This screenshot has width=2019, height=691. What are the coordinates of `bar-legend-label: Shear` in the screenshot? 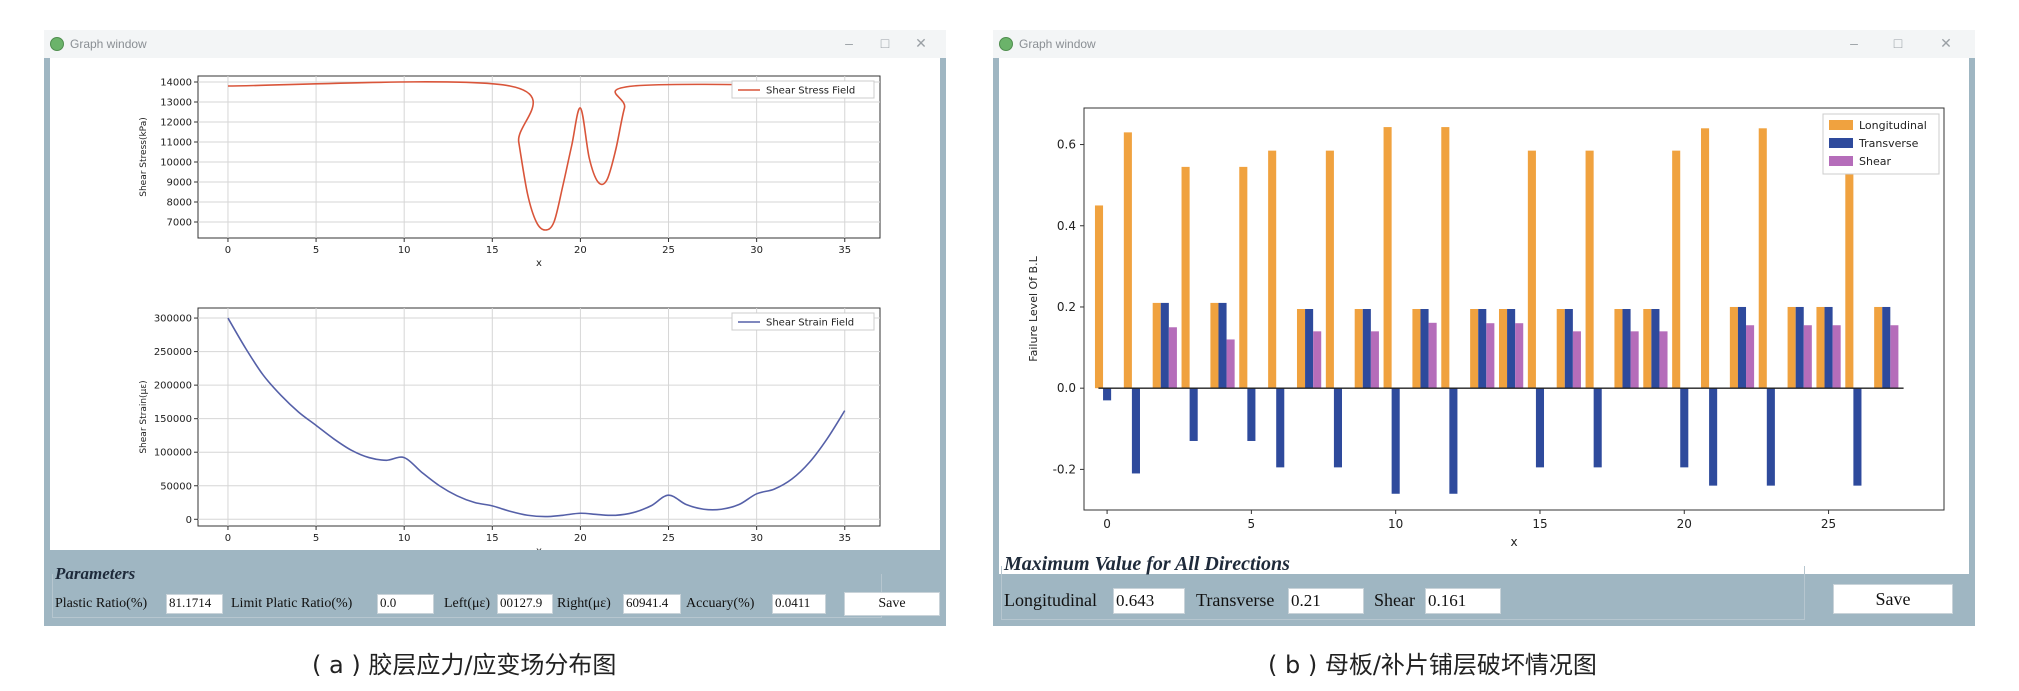 It's located at (1875, 161).